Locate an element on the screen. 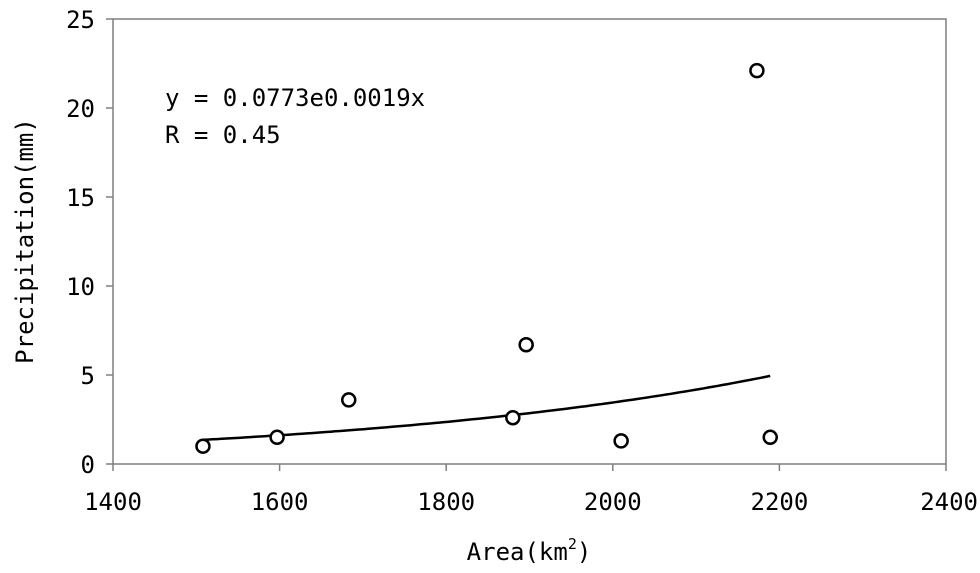 Image resolution: width=980 pixels, height=573 pixels. y-axis: 0 5 10 15 20 25 is located at coordinates (89, 242).